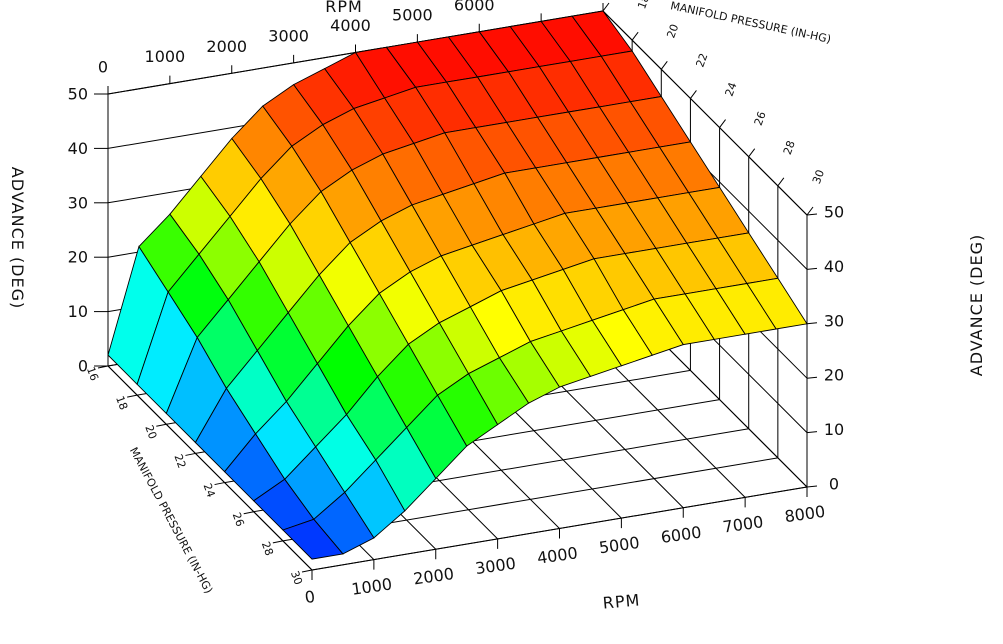 This screenshot has width=1003, height=644. Describe the element at coordinates (313, 539) in the screenshot. I see `surface-cell` at that location.